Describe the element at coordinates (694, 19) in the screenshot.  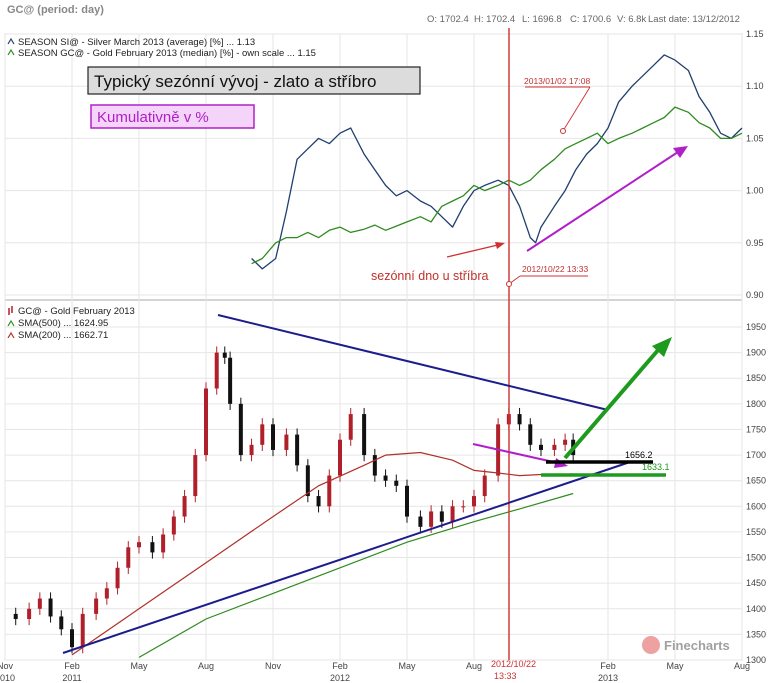
I see `ohlc-last-date: Last date: 13/12/2012` at that location.